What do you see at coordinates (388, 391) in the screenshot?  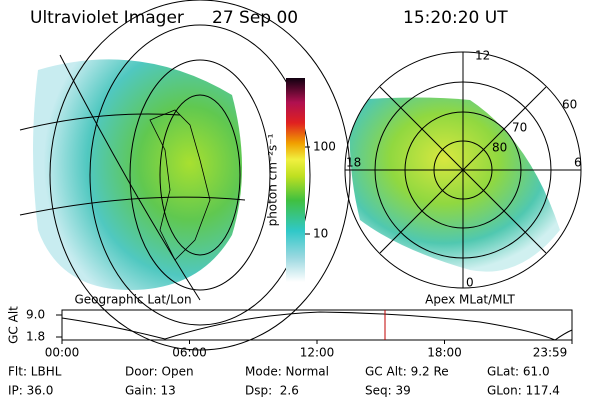 I see `status-field: Seq: 39` at bounding box center [388, 391].